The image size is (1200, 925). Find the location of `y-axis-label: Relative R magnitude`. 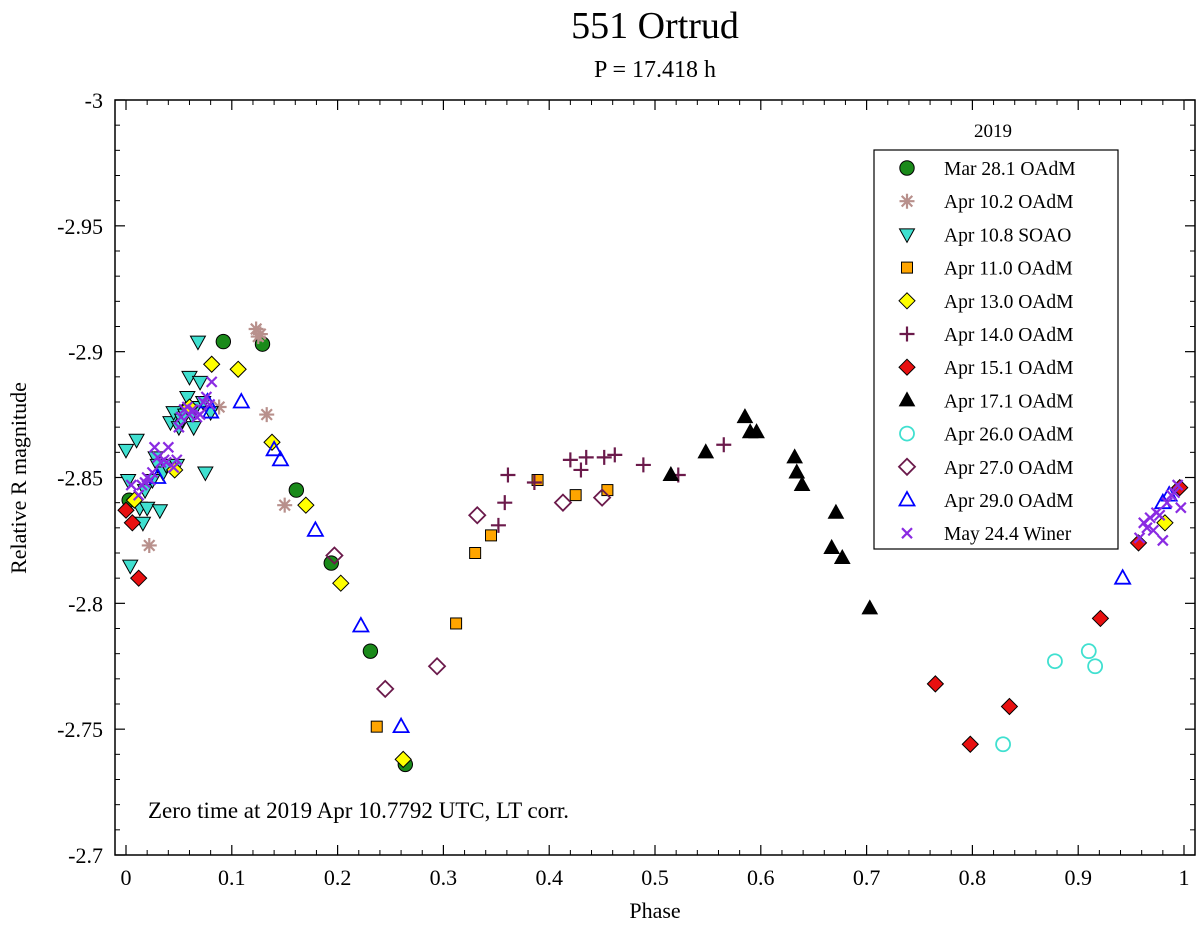

y-axis-label: Relative R magnitude is located at coordinates (18, 478).